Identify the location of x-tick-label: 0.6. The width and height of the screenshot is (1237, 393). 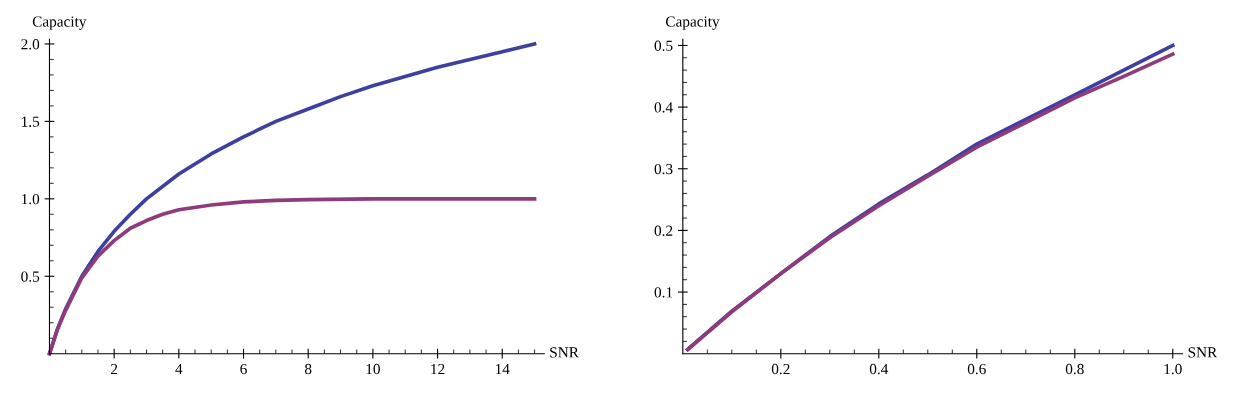
(976, 369).